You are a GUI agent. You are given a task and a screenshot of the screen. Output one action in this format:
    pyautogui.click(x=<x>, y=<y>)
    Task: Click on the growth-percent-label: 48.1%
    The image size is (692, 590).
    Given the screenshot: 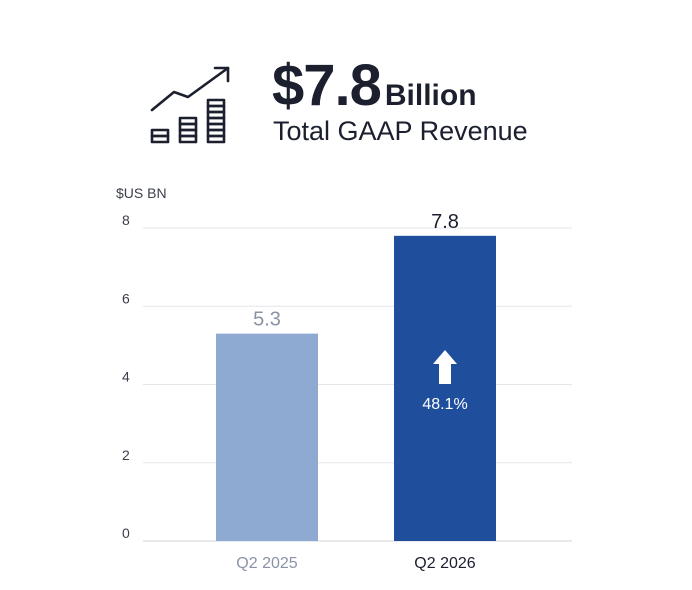 What is the action you would take?
    pyautogui.click(x=444, y=404)
    